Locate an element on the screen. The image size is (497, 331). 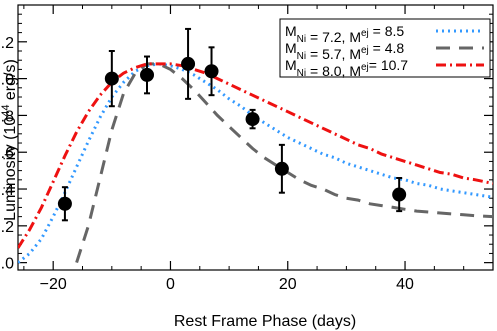
y-axis-title-unit: erg/s) is located at coordinates (10, 81).